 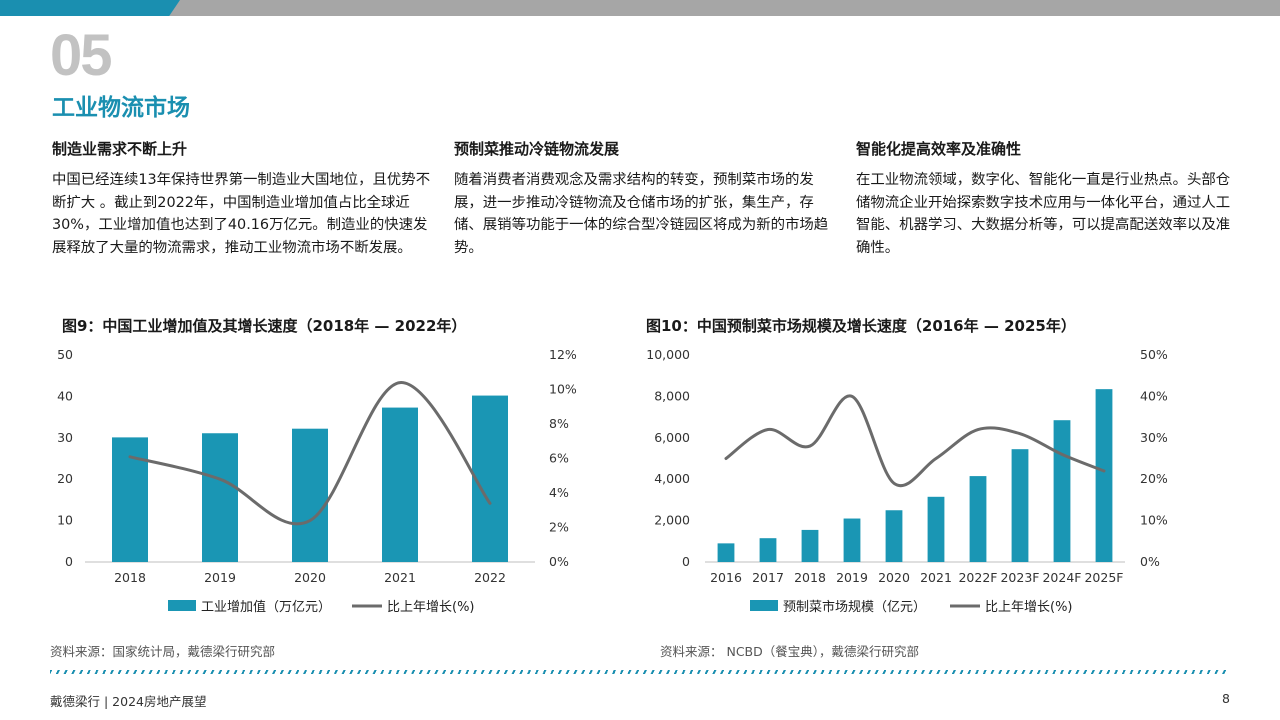 I want to click on source-note-industrial: 资料来源：国家统计局，戴德梁行研究部, so click(x=163, y=651).